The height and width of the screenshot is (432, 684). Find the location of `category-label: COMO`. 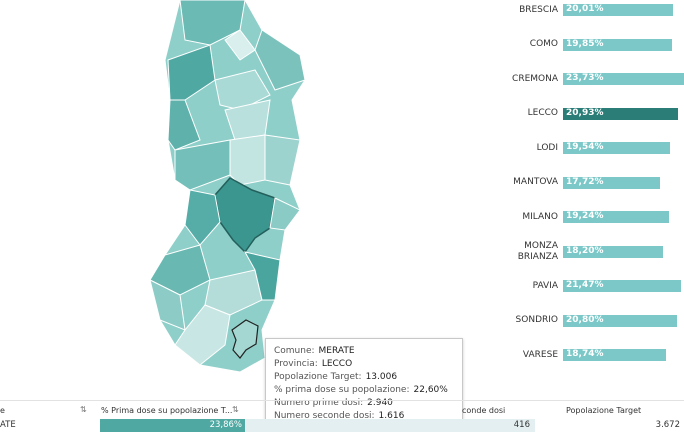

category-label: COMO is located at coordinates (543, 44).